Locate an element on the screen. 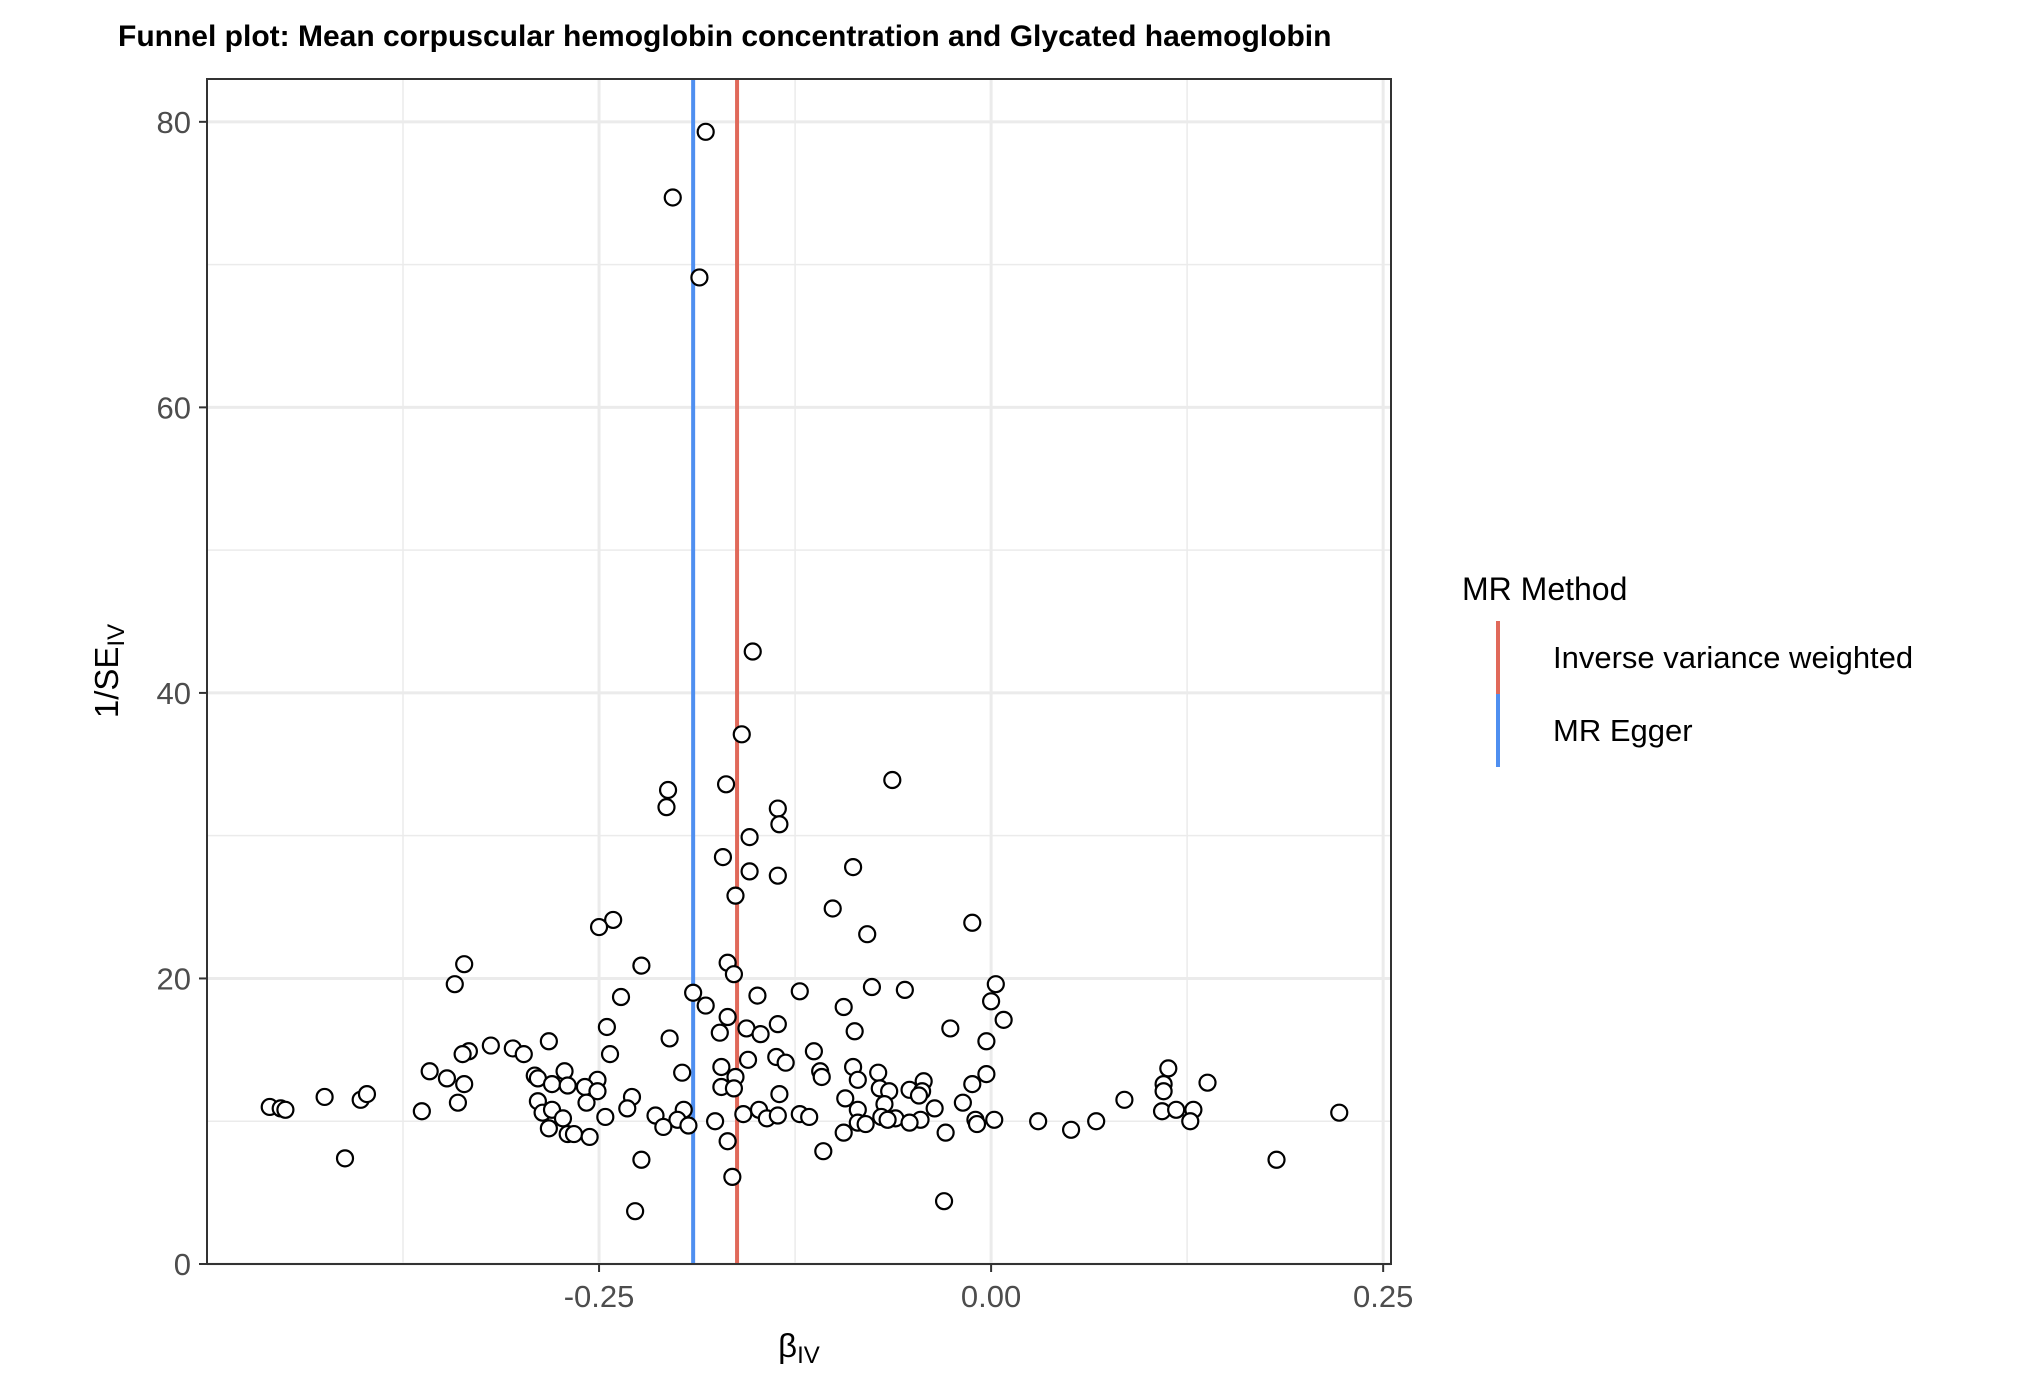 The image size is (2032, 1374). y-axis-title-main: 1/SE is located at coordinates (106, 683).